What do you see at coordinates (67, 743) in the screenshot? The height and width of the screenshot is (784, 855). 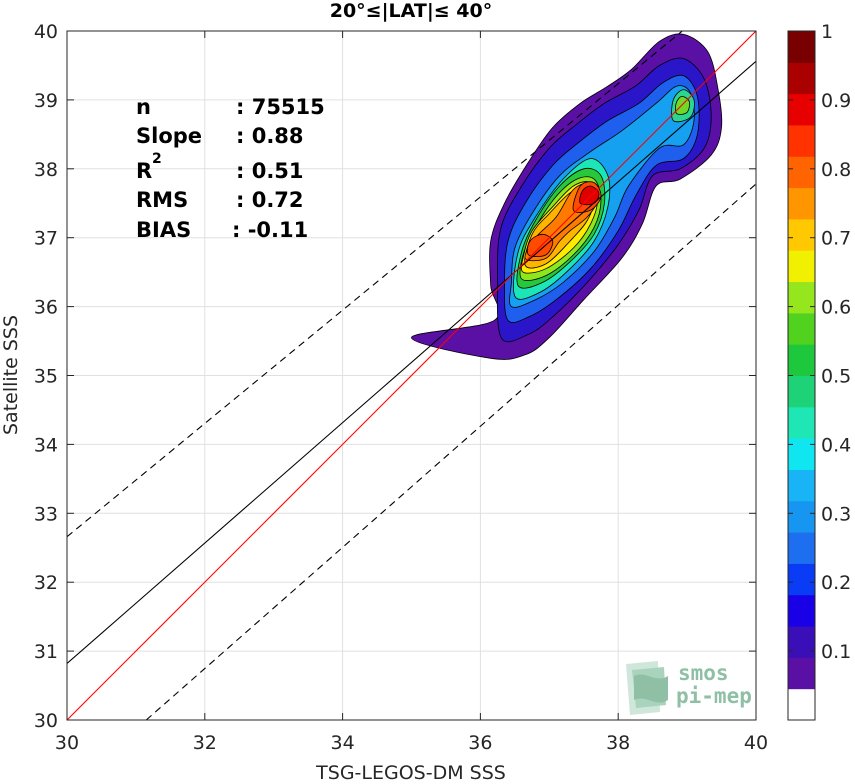 I see `x-tick-label: 30` at bounding box center [67, 743].